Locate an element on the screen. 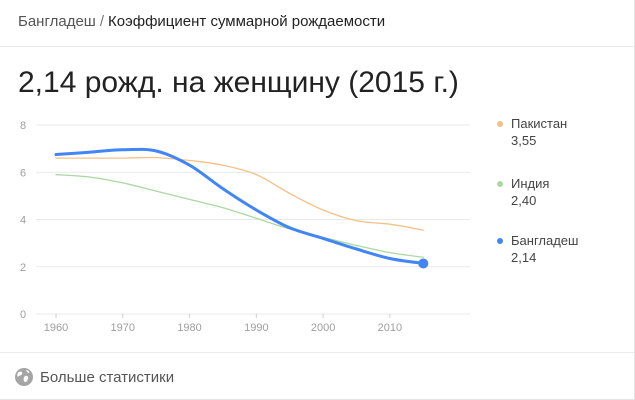  legend-label: Бангладеш is located at coordinates (545, 240).